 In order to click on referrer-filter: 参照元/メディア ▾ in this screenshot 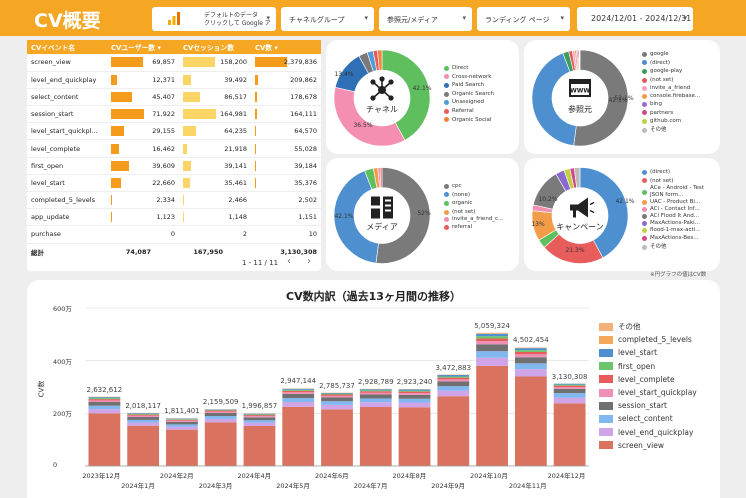, I will do `click(425, 19)`.